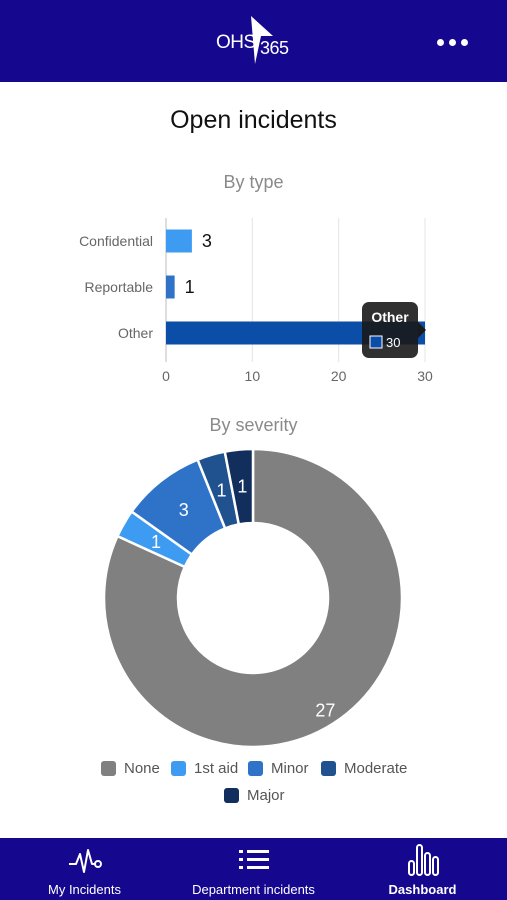 The image size is (507, 900). What do you see at coordinates (266, 795) in the screenshot?
I see `legend-label: Major` at bounding box center [266, 795].